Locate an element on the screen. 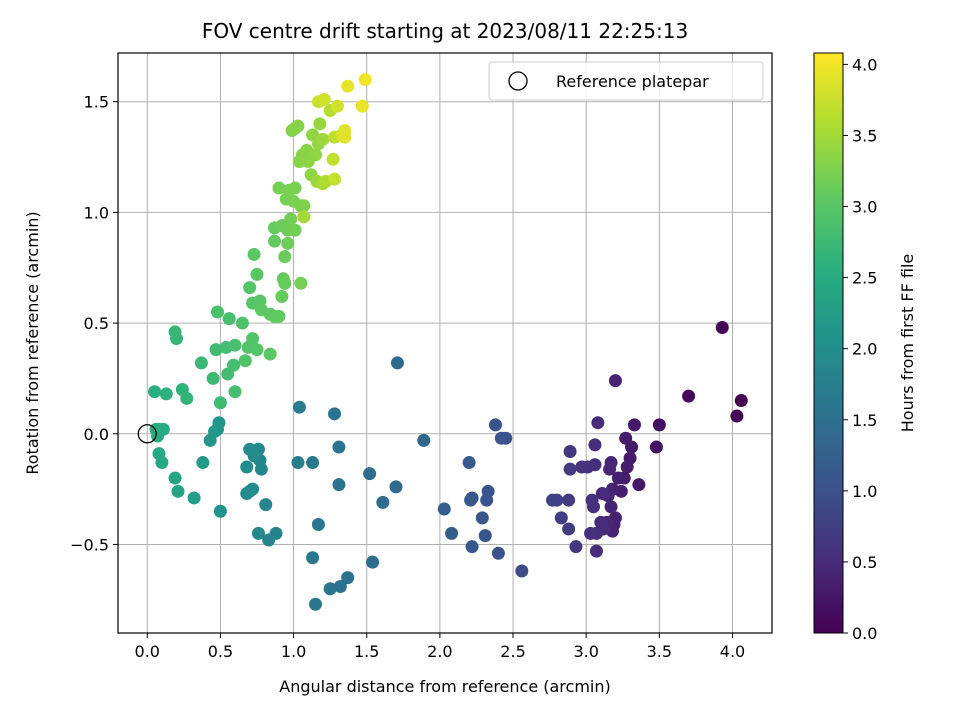  colorbar-tick-label: 1.5 is located at coordinates (864, 420).